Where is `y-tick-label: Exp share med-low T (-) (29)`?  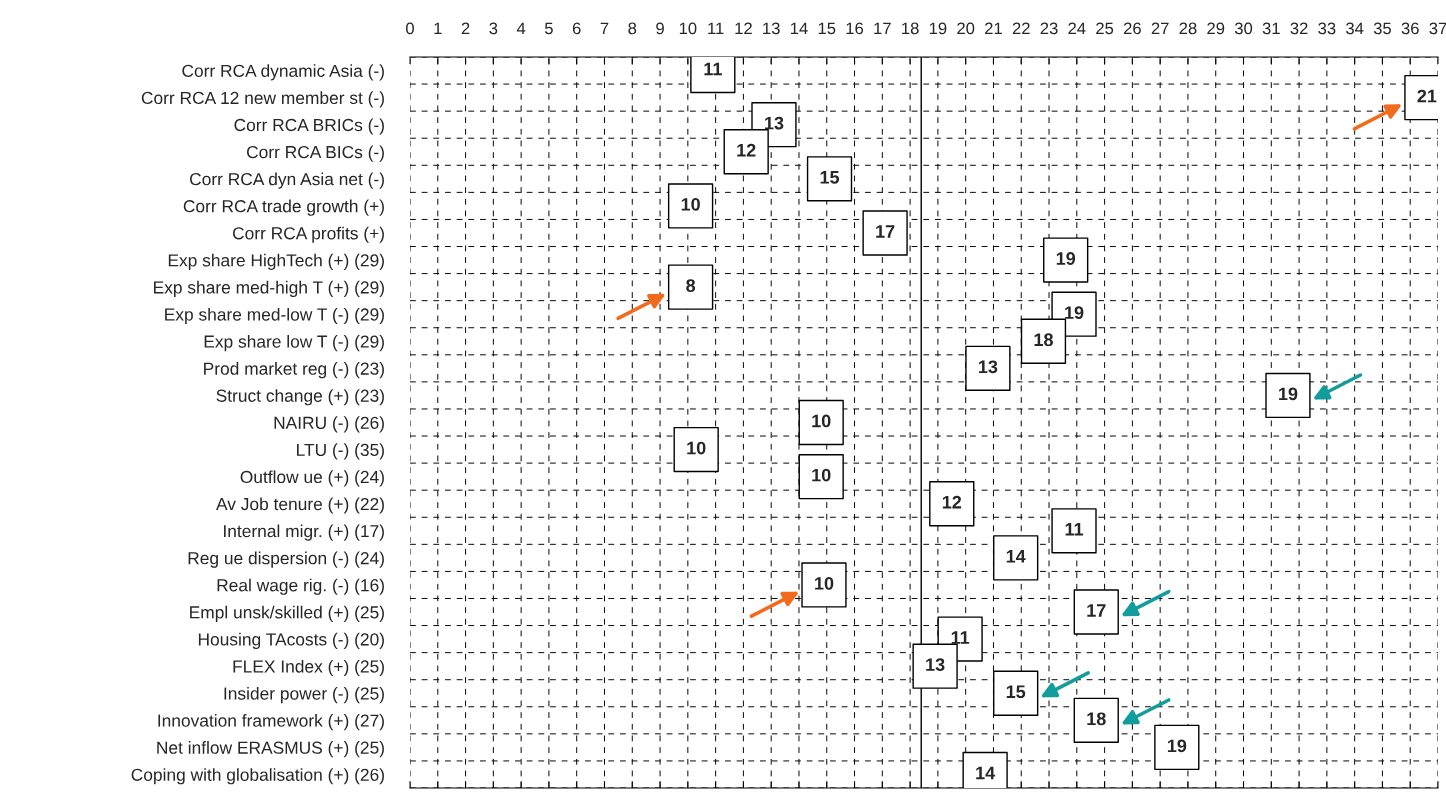
y-tick-label: Exp share med-low T (-) (29) is located at coordinates (274, 316).